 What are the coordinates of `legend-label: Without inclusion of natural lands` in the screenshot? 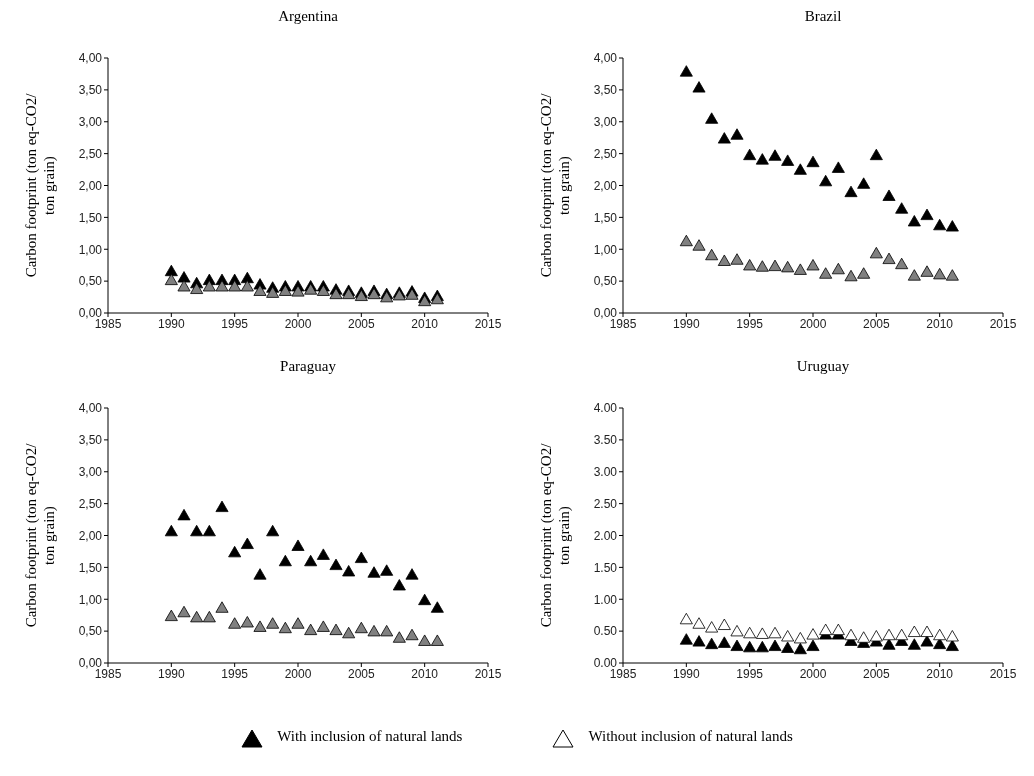 It's located at (690, 737).